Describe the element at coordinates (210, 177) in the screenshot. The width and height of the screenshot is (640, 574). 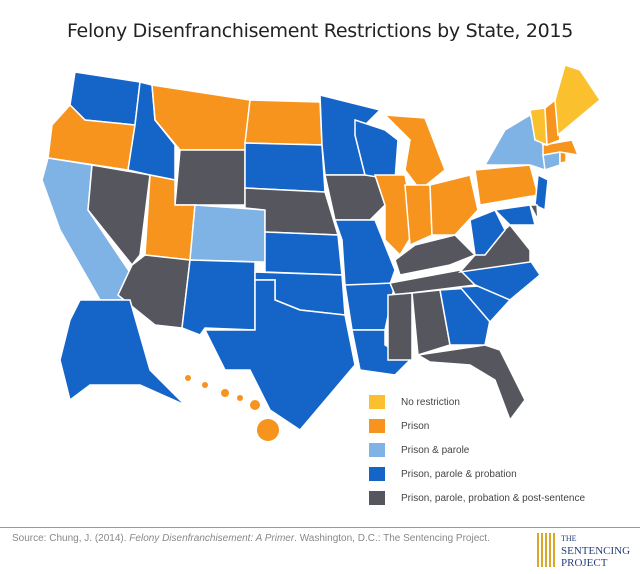
I see `state-wy` at that location.